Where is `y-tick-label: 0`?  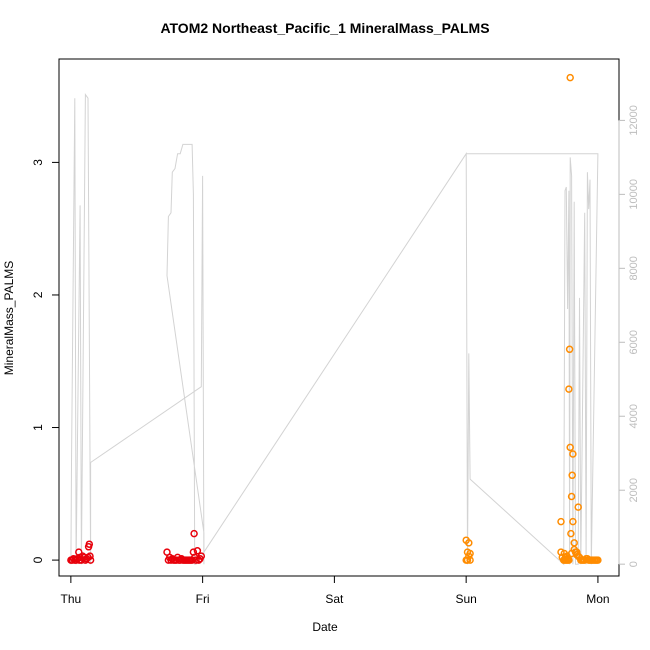
y-tick-label: 0 is located at coordinates (38, 559).